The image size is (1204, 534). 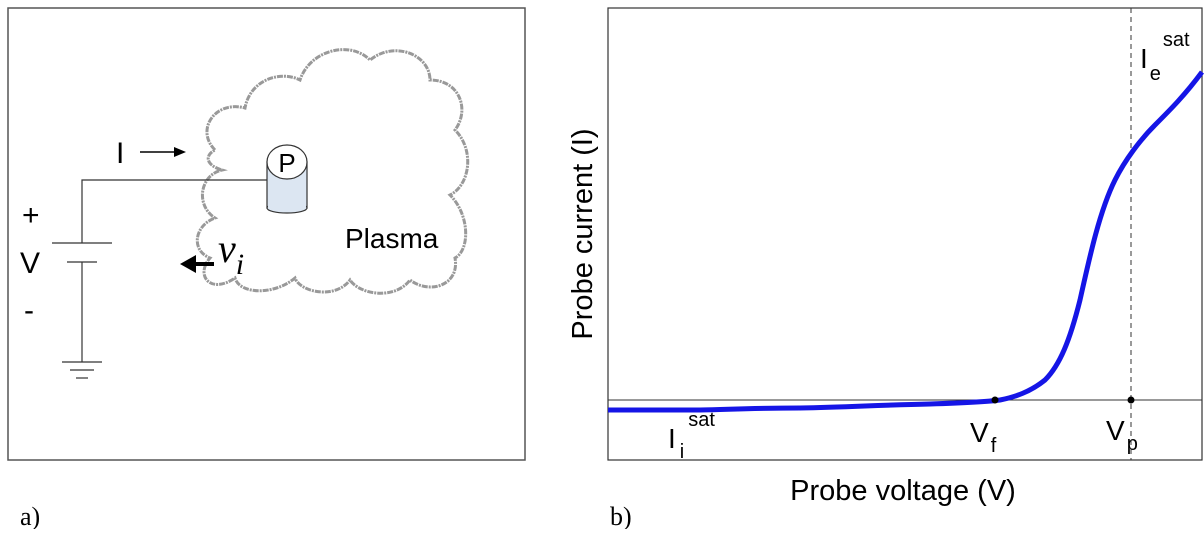 What do you see at coordinates (120, 153) in the screenshot?
I see `current-label: I` at bounding box center [120, 153].